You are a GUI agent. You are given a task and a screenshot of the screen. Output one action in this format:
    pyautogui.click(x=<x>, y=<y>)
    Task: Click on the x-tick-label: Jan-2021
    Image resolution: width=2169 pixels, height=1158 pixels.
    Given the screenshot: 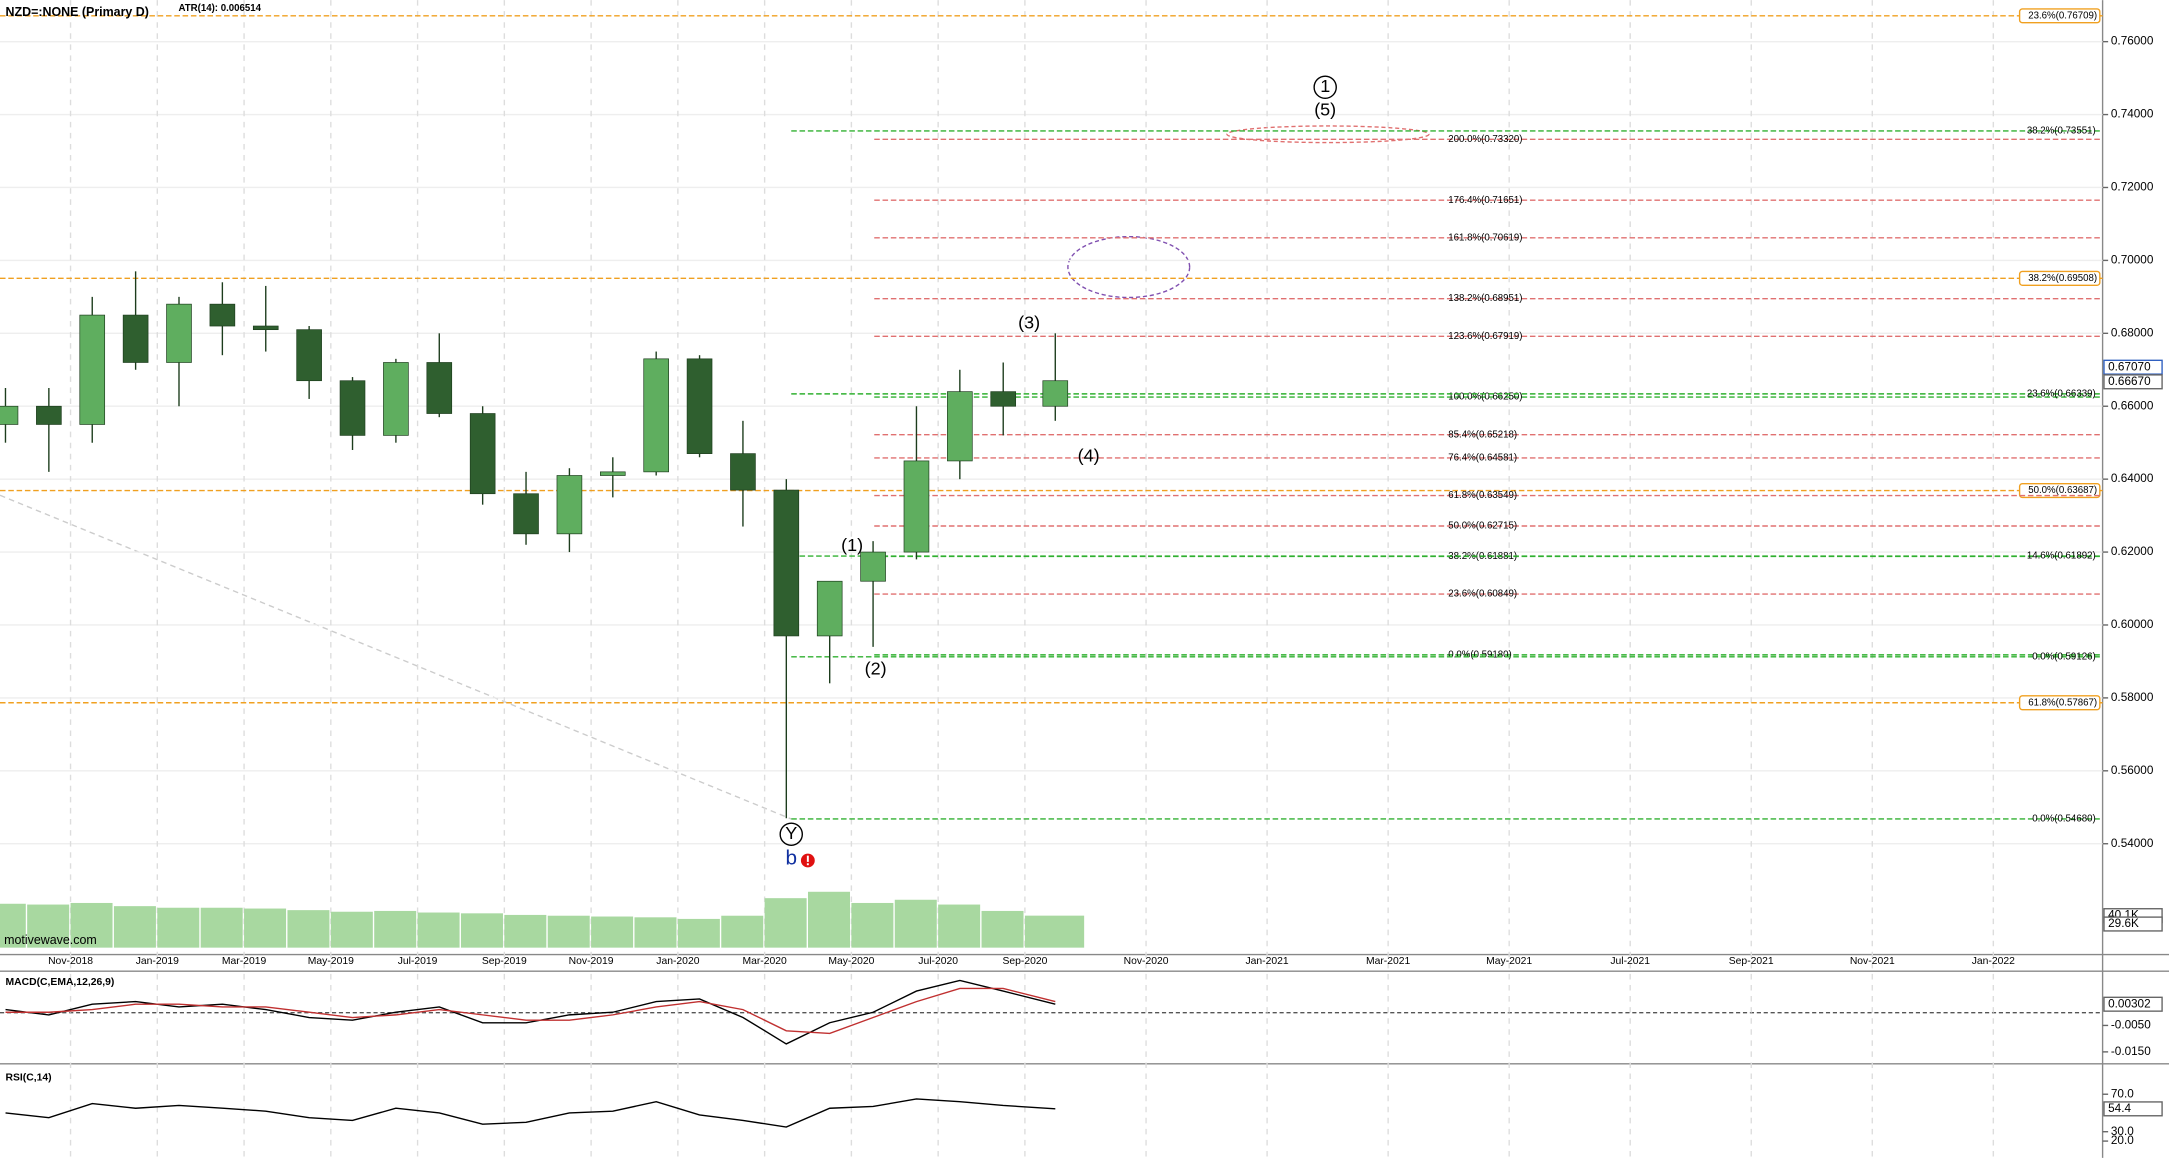 What is the action you would take?
    pyautogui.click(x=1266, y=961)
    